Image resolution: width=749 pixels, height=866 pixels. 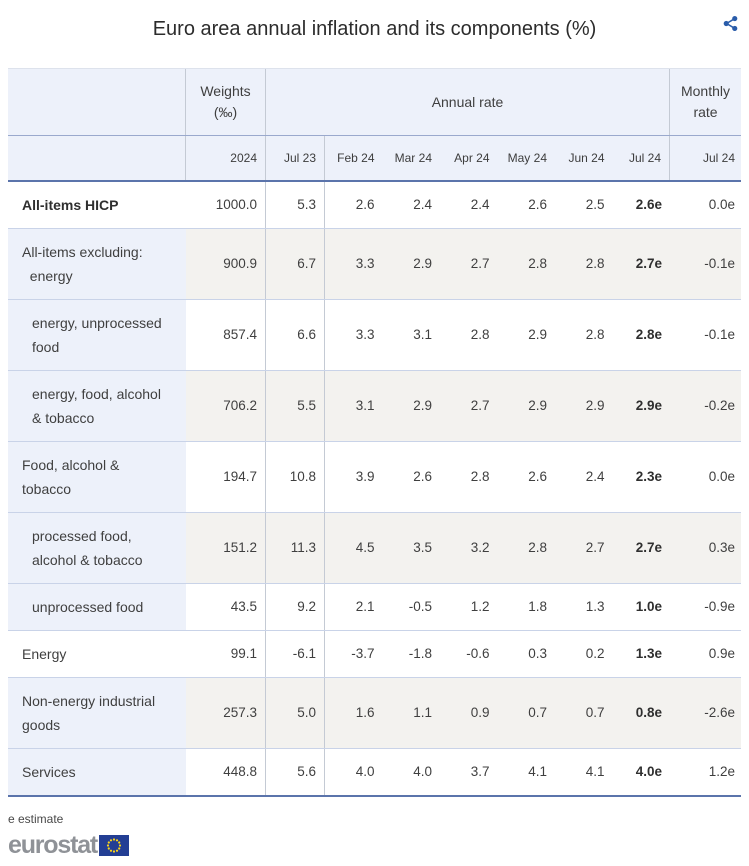 What do you see at coordinates (411, 548) in the screenshot?
I see `annual-rate-cell: 3.5` at bounding box center [411, 548].